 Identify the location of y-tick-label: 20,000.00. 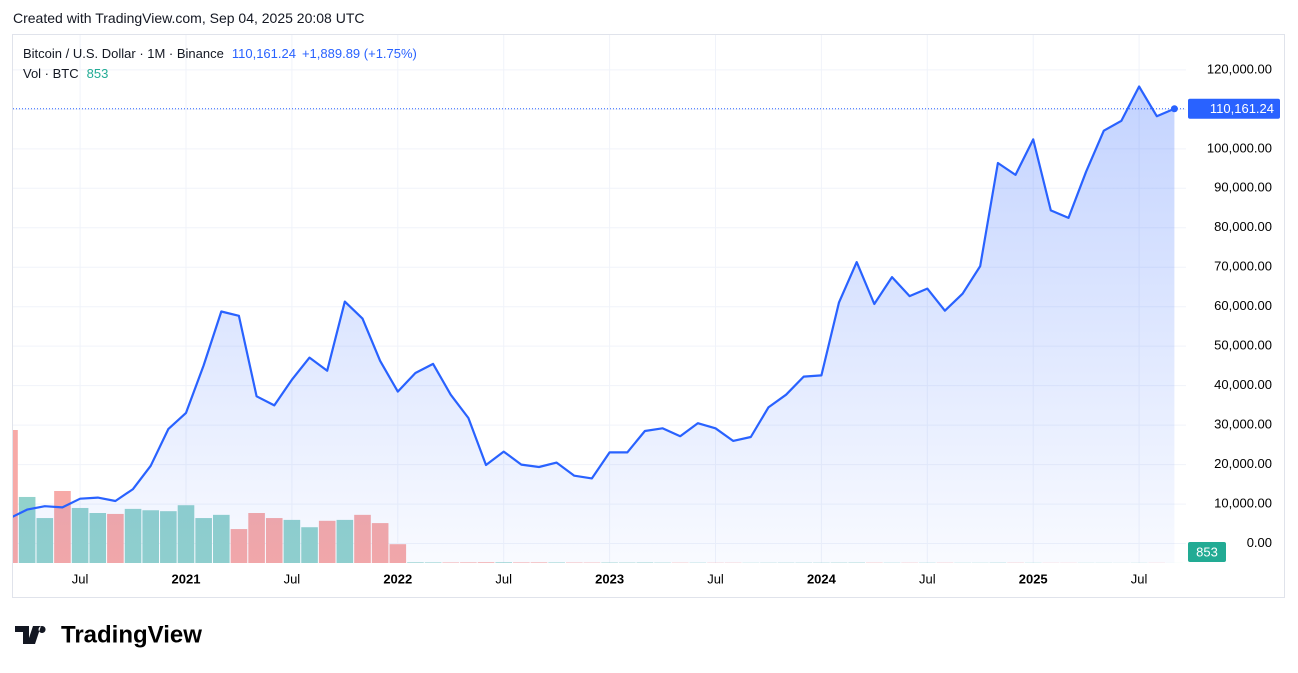
(1243, 463).